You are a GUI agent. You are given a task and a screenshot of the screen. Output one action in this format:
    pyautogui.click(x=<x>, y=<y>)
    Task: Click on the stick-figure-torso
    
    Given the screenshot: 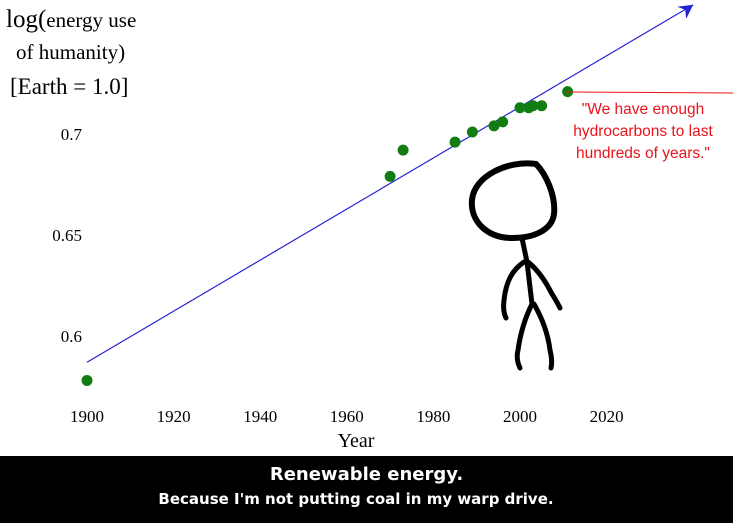 What is the action you would take?
    pyautogui.click(x=529, y=283)
    